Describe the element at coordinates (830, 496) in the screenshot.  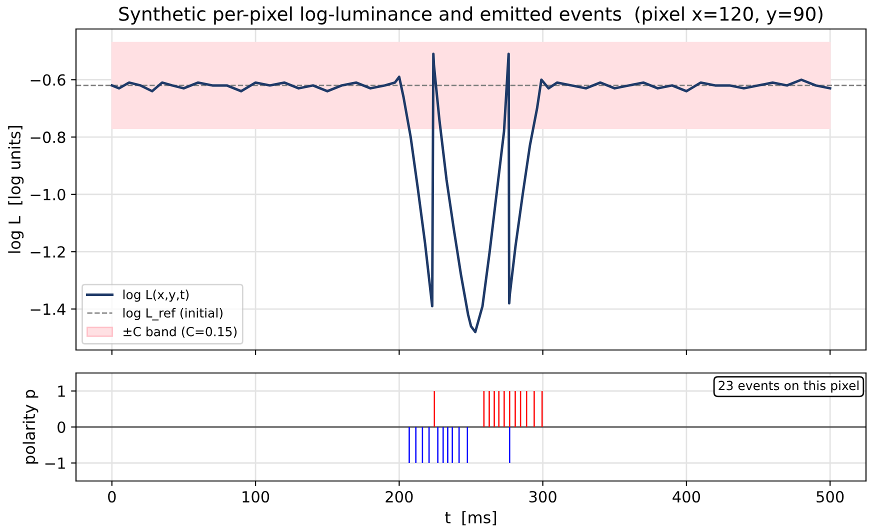
I see `x-tick-label: 500` at that location.